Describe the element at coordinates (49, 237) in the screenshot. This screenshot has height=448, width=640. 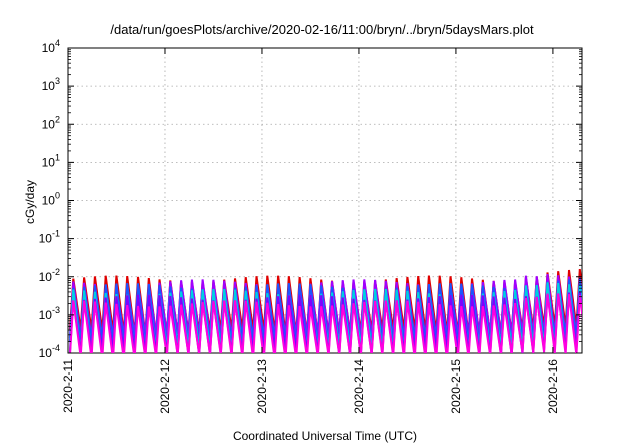
I see `y-tick-label: 10⁻¹` at that location.